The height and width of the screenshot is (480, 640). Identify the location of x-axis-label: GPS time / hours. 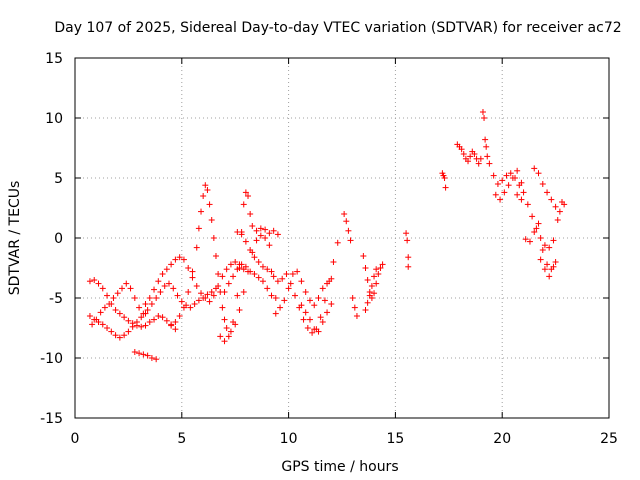
(339, 467).